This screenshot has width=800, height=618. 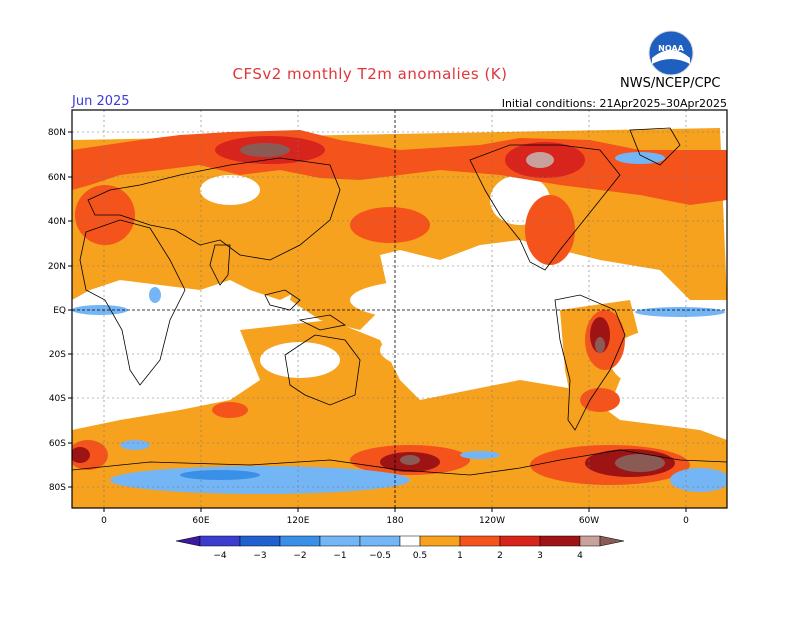 What do you see at coordinates (220, 556) in the screenshot?
I see `legend-tick: −4` at bounding box center [220, 556].